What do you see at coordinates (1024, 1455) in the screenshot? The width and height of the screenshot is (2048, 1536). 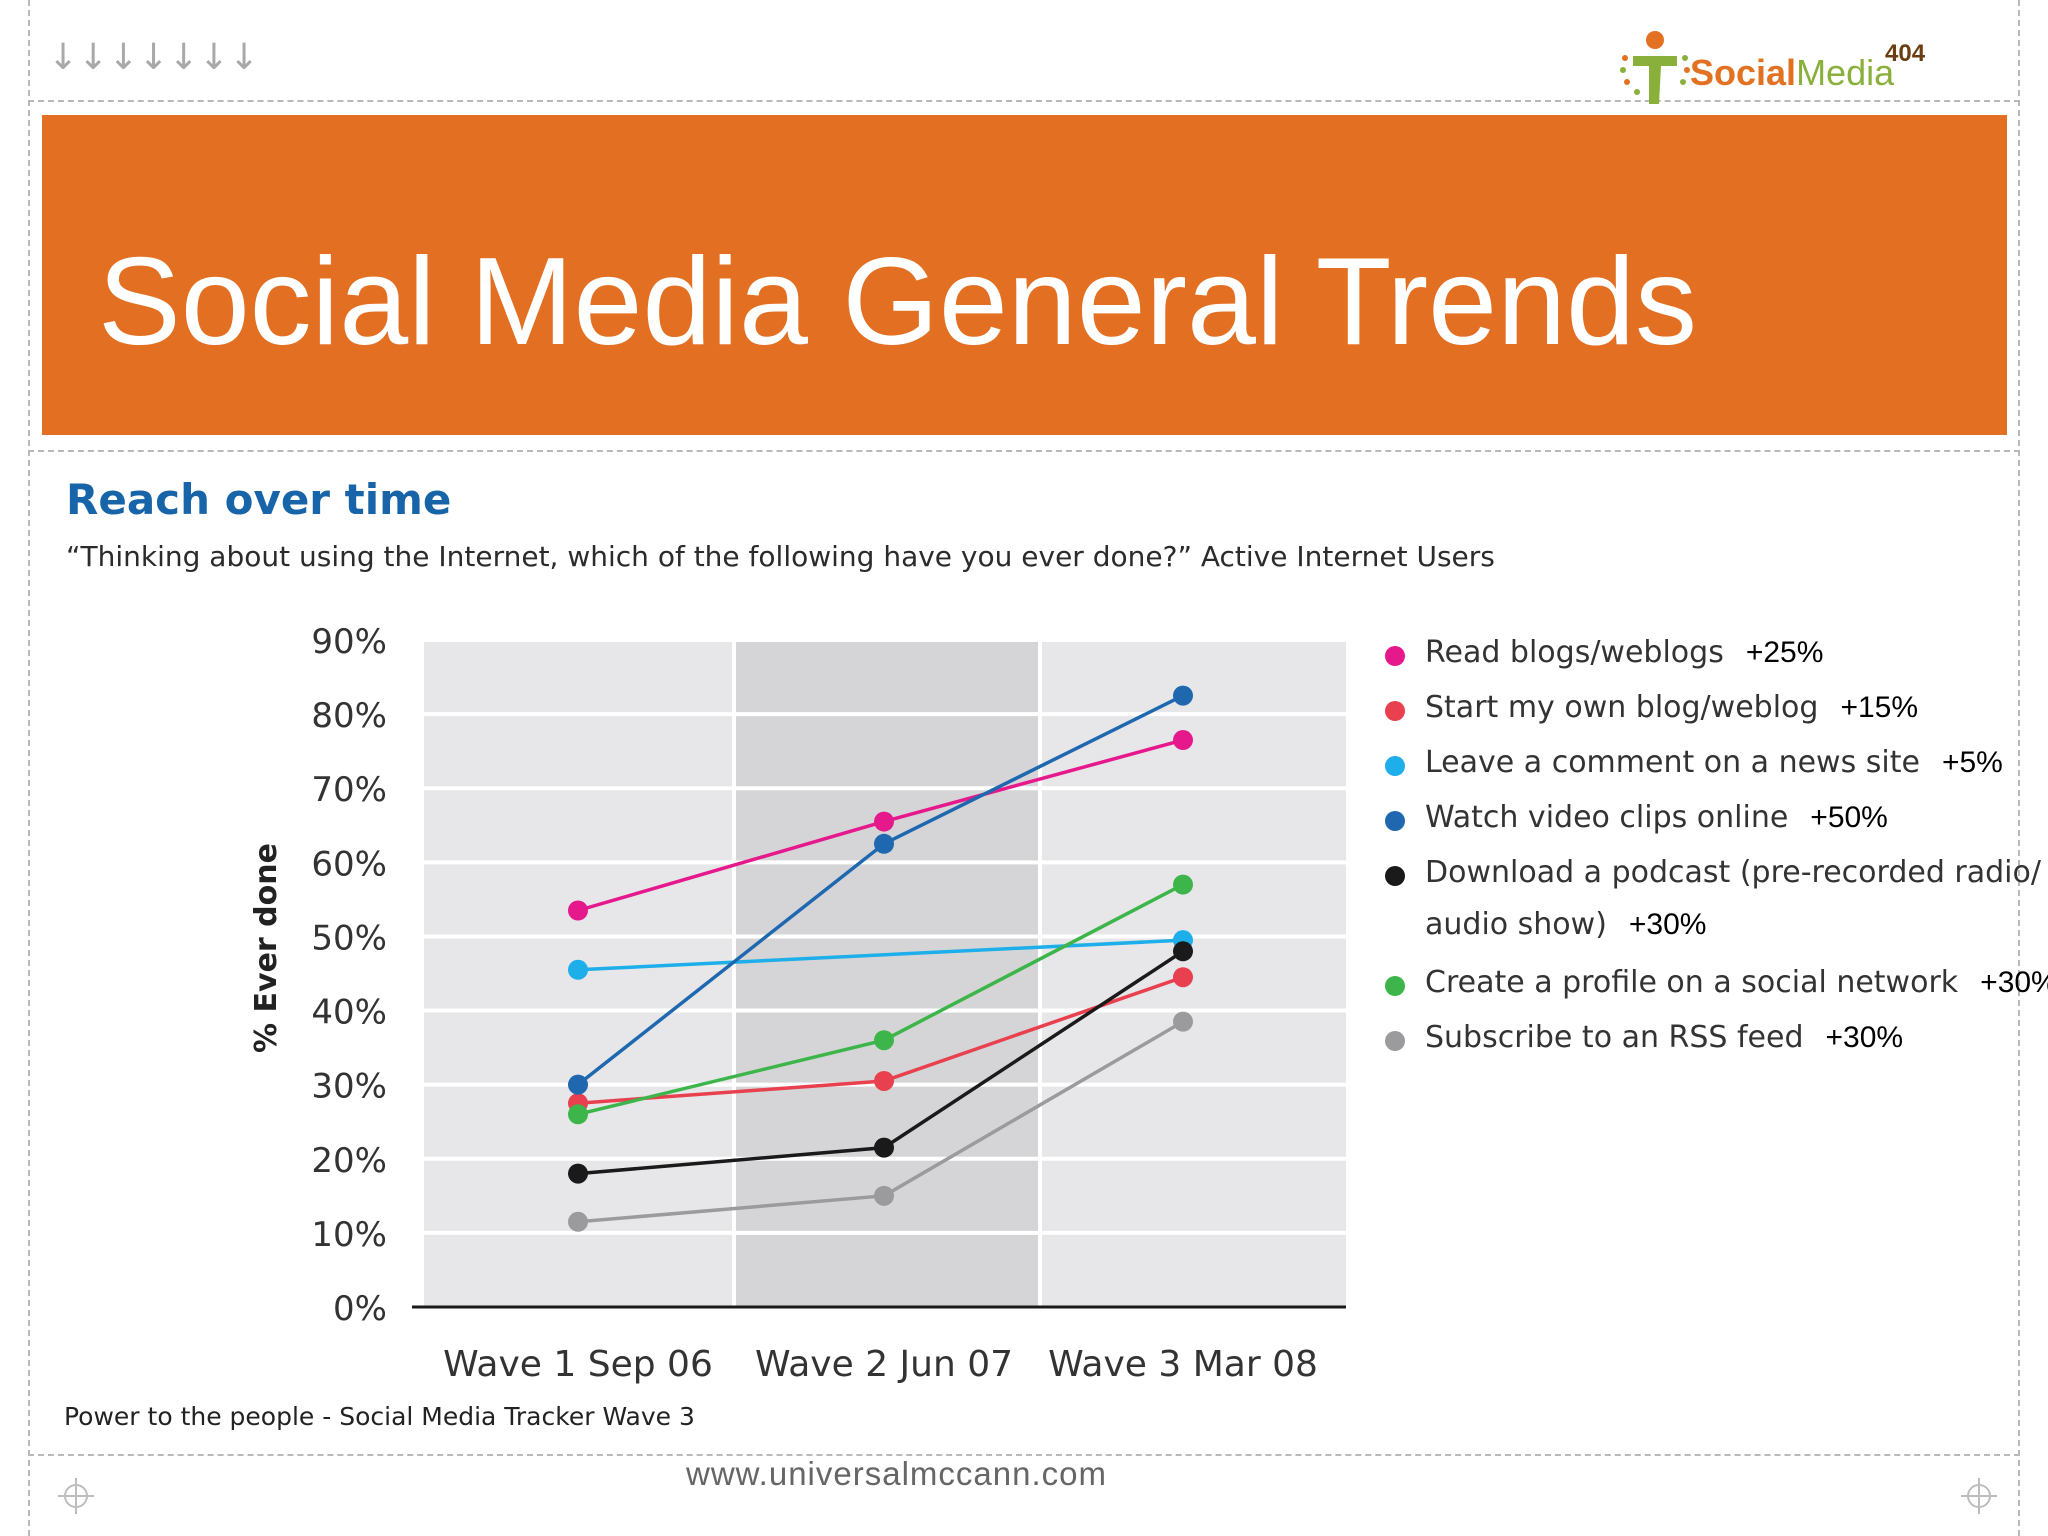 I see `frame-bottom-divider` at bounding box center [1024, 1455].